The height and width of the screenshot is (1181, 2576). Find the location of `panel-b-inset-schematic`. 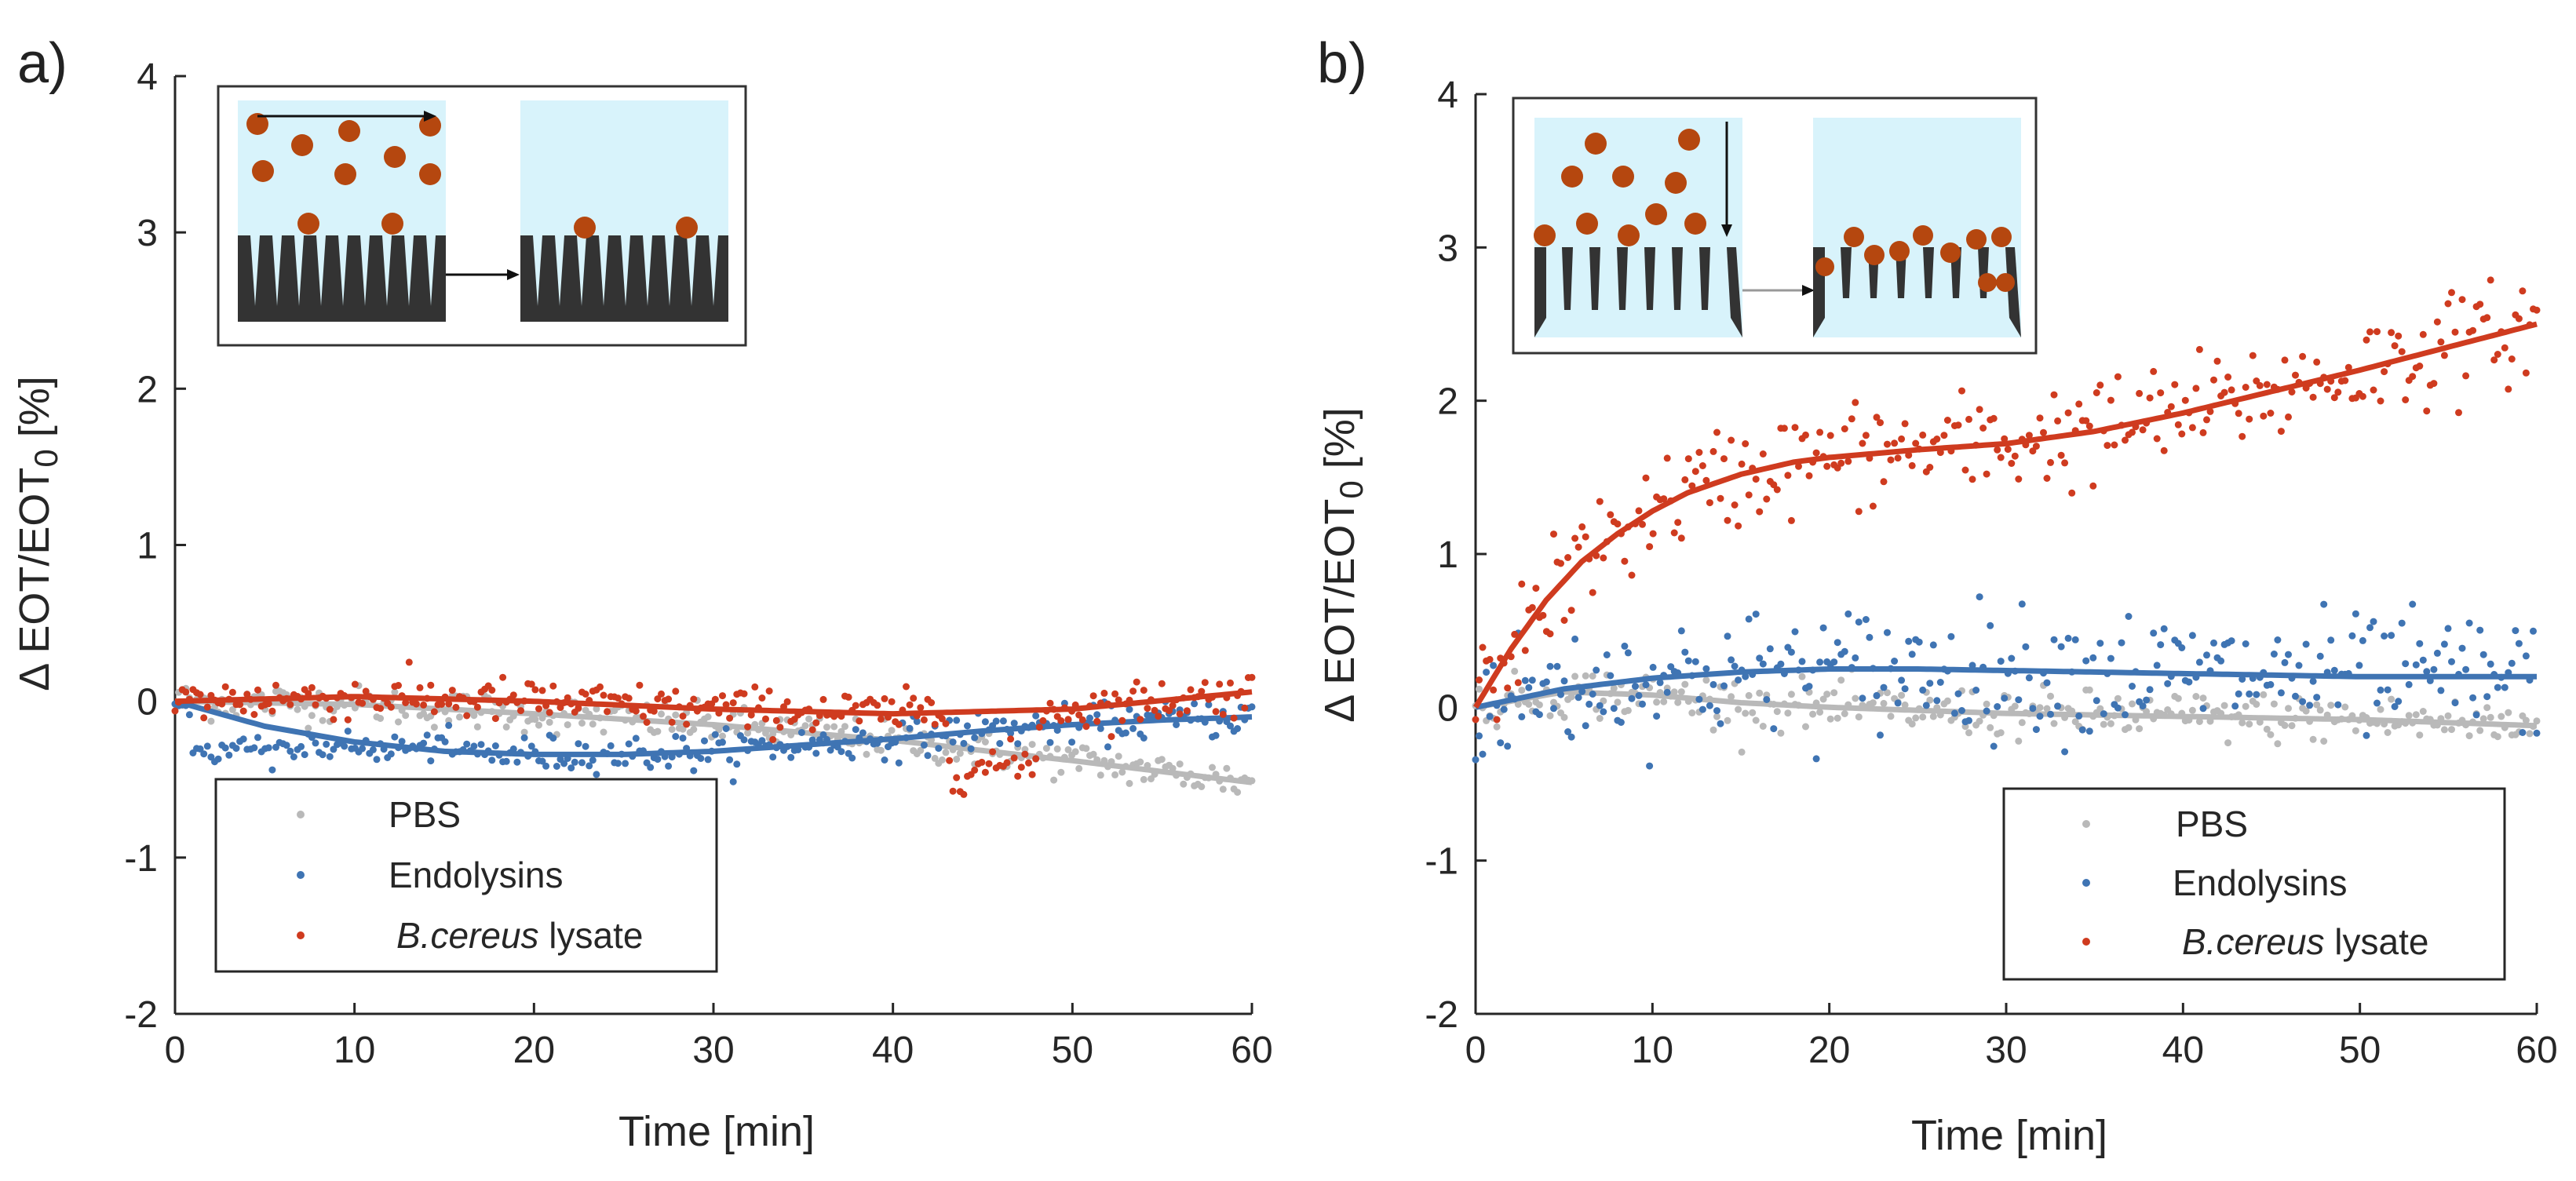

panel-b-inset-schematic is located at coordinates (1775, 226).